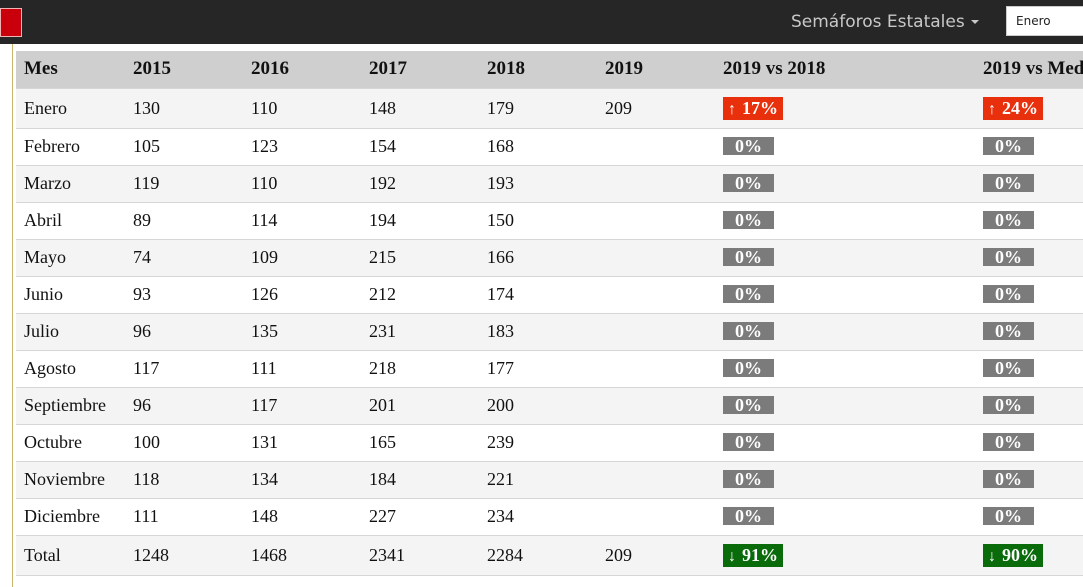 The image size is (1083, 587). What do you see at coordinates (1033, 21) in the screenshot?
I see `month-select-value: Enero` at bounding box center [1033, 21].